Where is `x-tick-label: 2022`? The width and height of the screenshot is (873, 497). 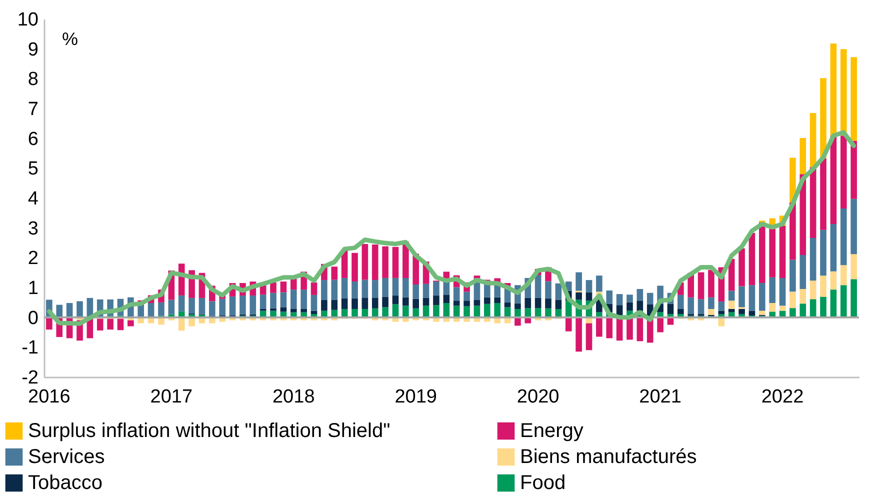 x-tick-label: 2022 is located at coordinates (782, 397).